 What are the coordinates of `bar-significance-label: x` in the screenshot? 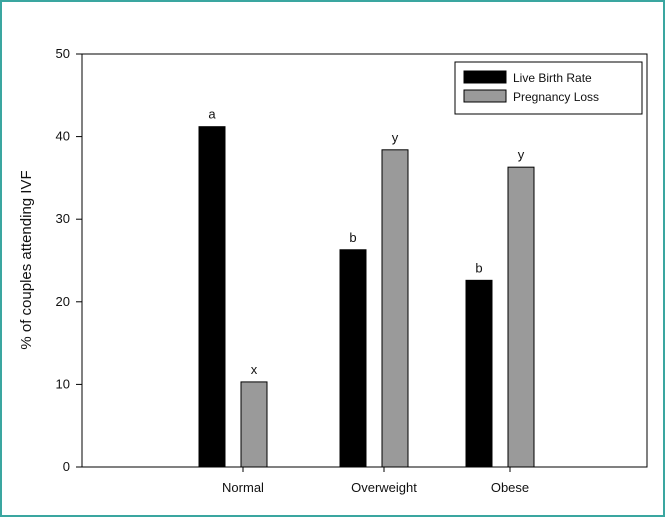 It's located at (254, 369).